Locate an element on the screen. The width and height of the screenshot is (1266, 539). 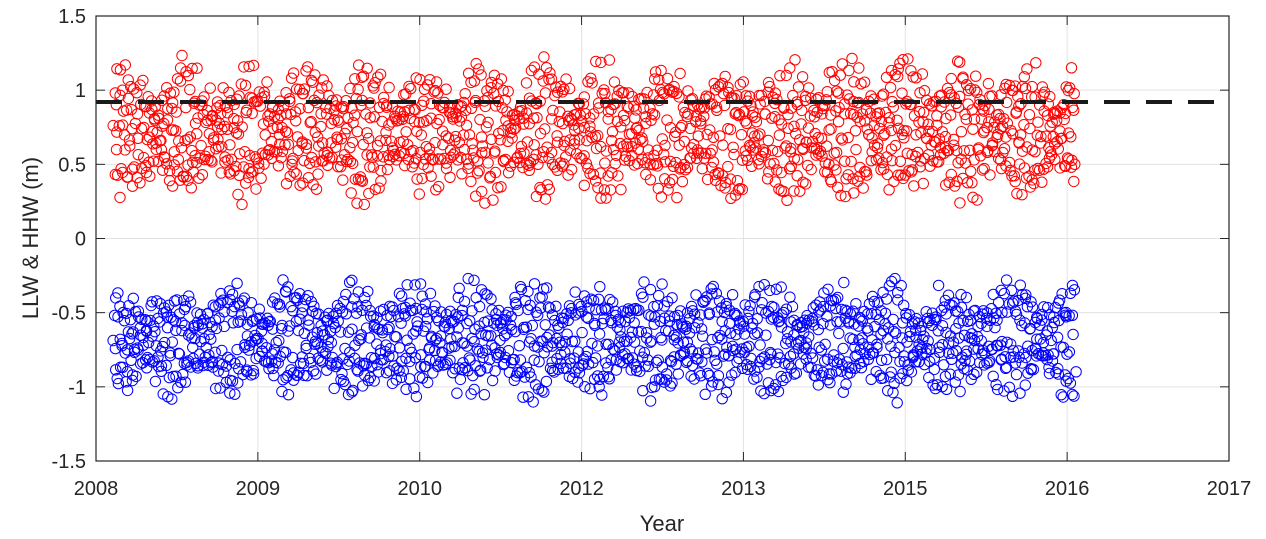
y-tick-label: 0.5 is located at coordinates (72, 165).